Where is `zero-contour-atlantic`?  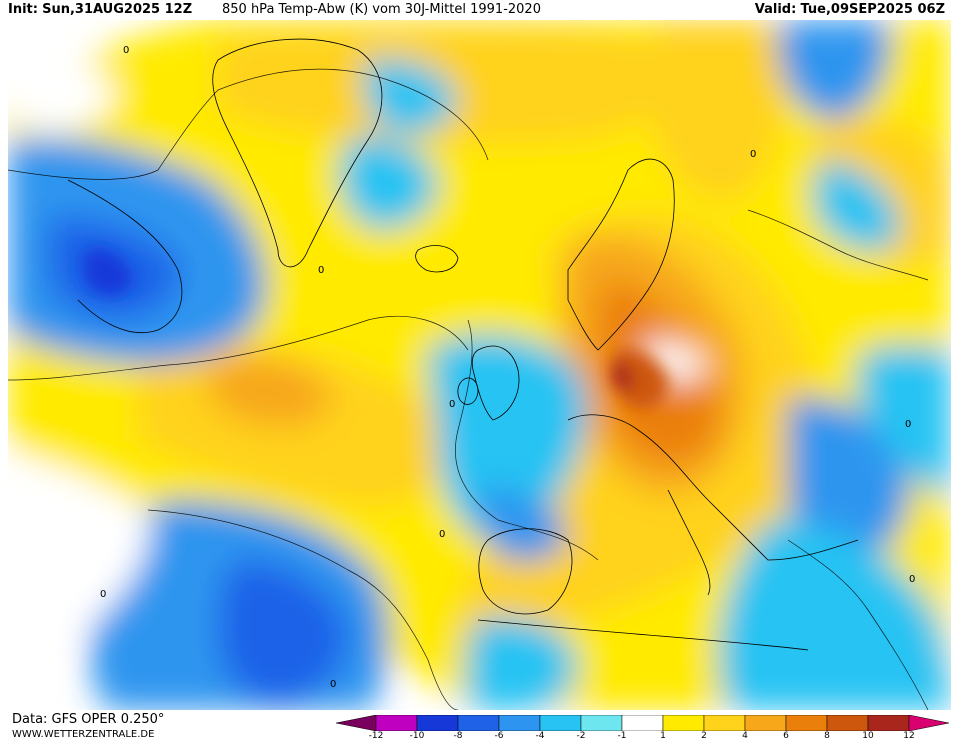
zero-contour-atlantic is located at coordinates (238, 348).